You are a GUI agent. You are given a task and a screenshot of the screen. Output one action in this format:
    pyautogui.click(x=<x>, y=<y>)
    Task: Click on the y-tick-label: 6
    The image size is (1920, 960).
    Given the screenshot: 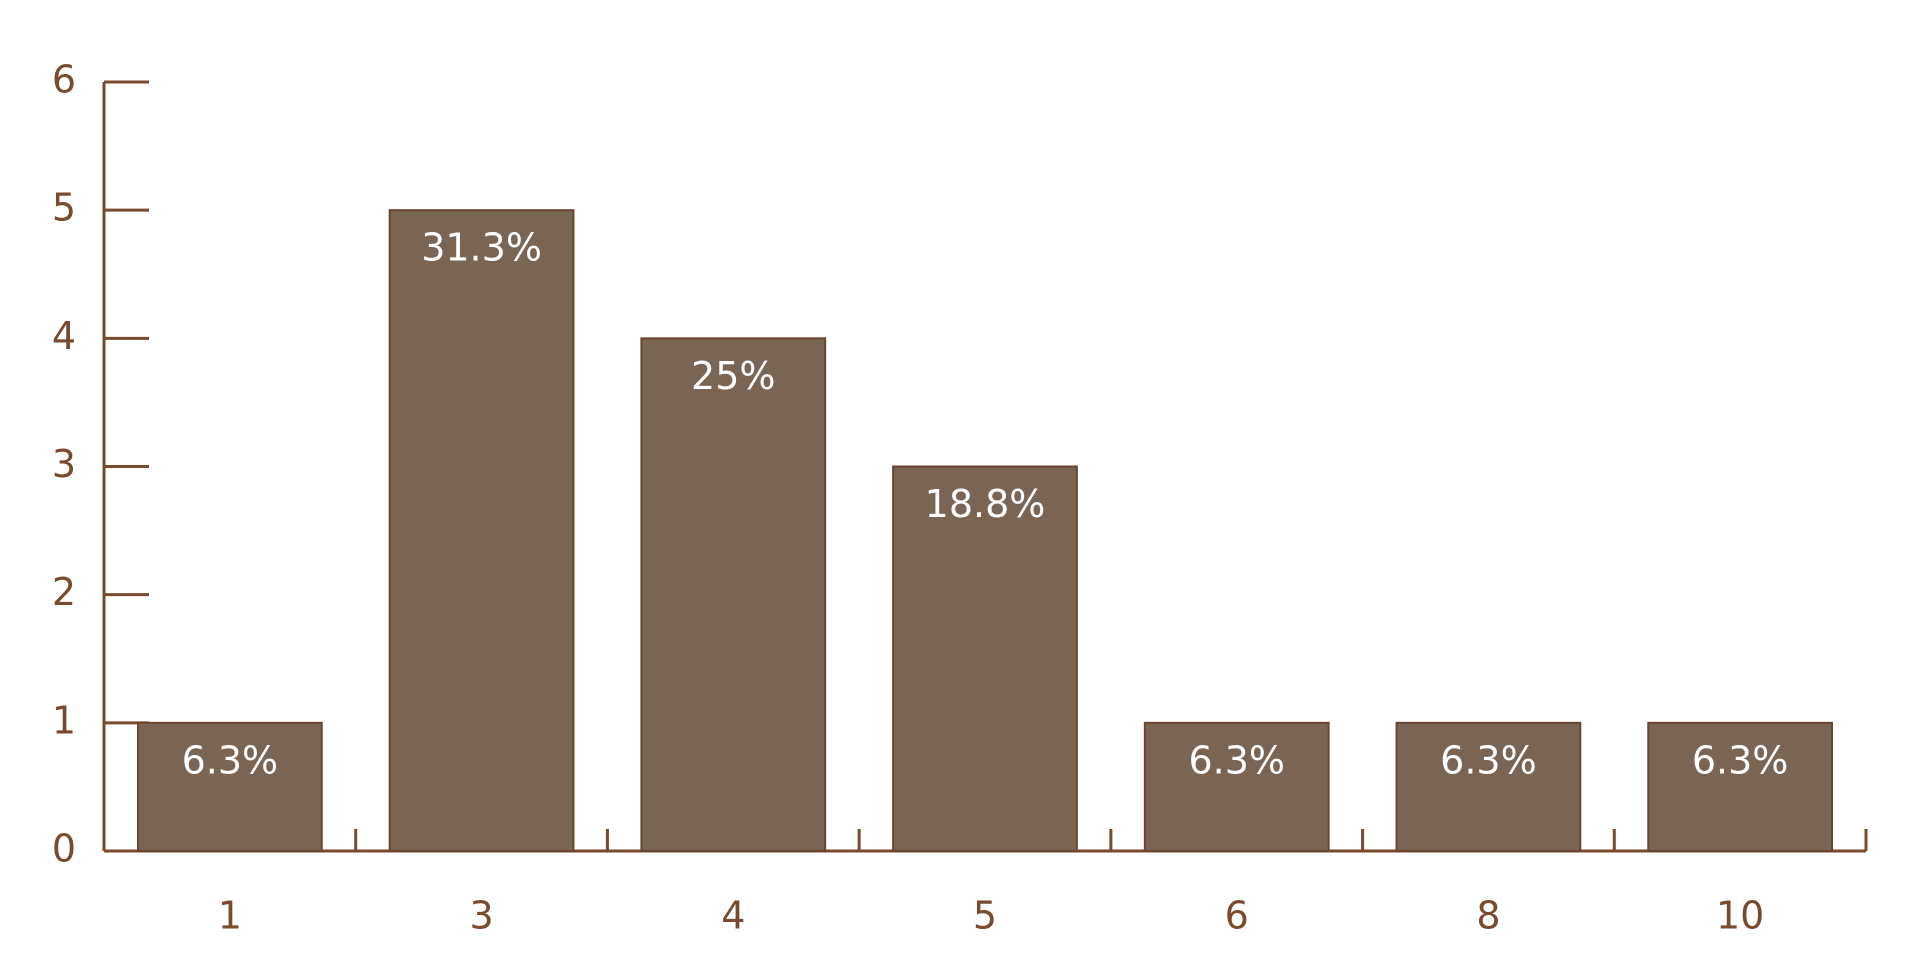 What is the action you would take?
    pyautogui.click(x=64, y=80)
    